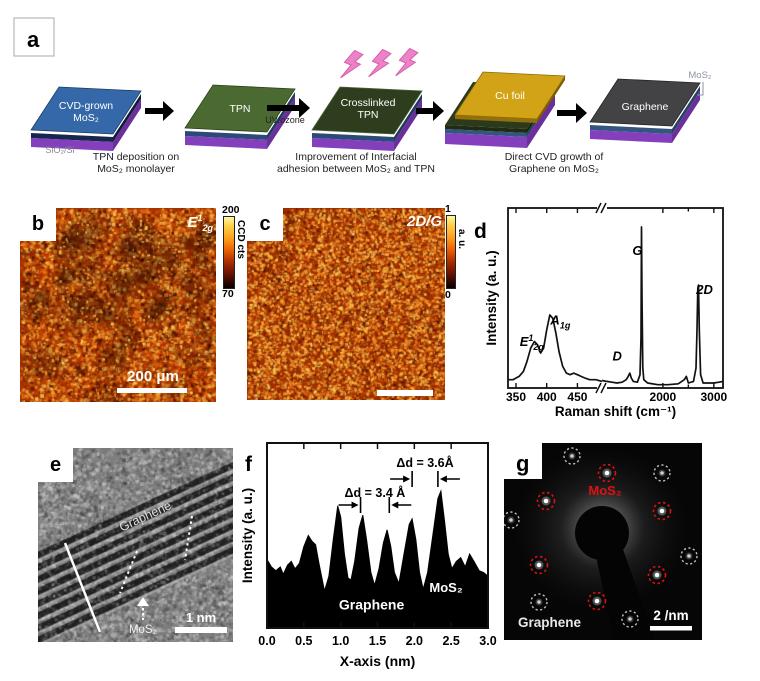  Describe the element at coordinates (637, 250) in the screenshot. I see `peak-label: G` at that location.